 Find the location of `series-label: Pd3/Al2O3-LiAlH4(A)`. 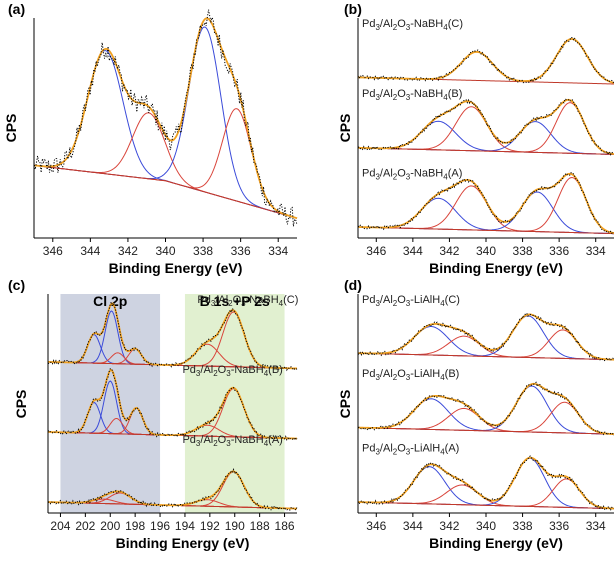

series-label: Pd3/Al2O3-LiAlH4(A) is located at coordinates (410, 450).